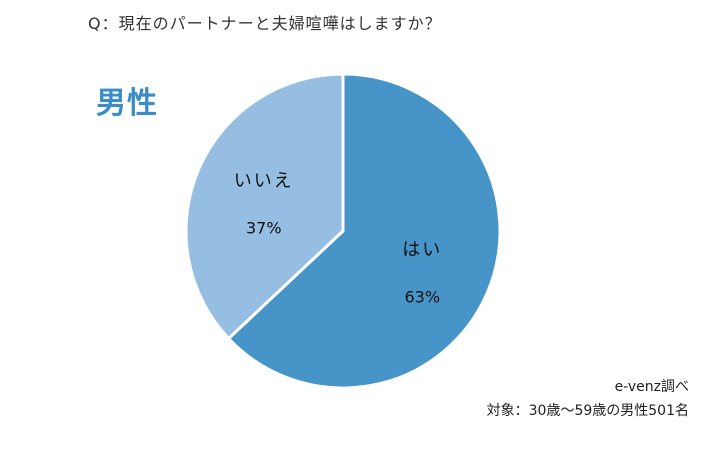  Describe the element at coordinates (587, 411) in the screenshot. I see `subject-note: 対象：30歳～59歳の男性501名` at that location.